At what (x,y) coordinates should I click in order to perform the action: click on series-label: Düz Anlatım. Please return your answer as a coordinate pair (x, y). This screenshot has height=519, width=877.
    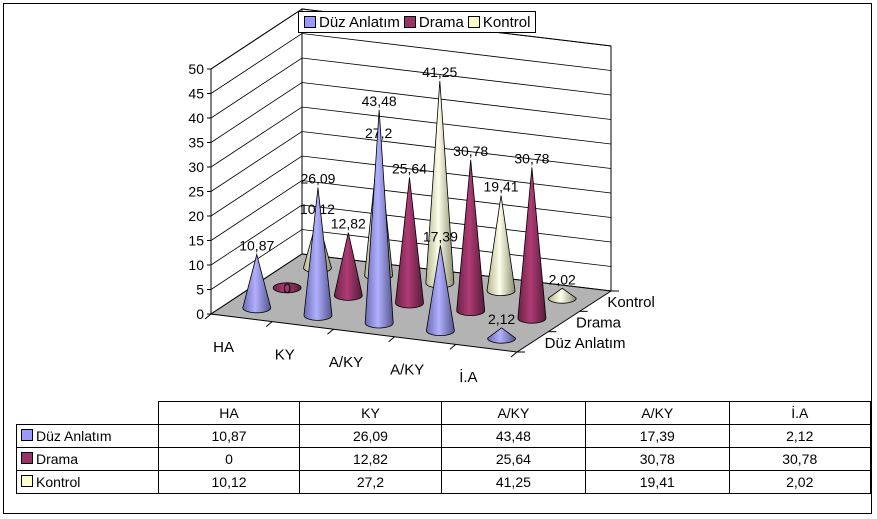
    Looking at the image, I should click on (74, 436).